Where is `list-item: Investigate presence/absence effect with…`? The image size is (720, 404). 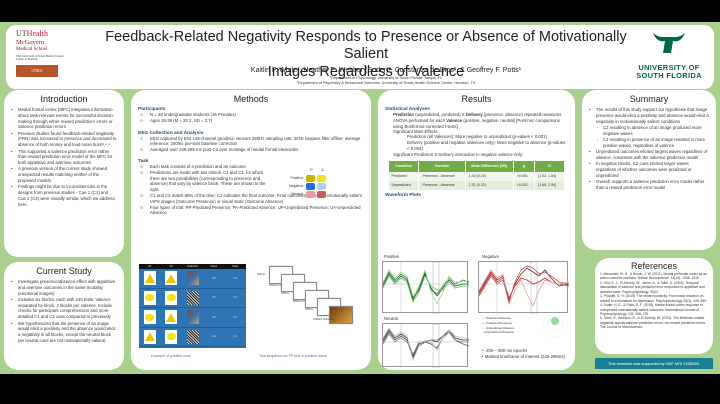 list-item: Investigate presence/absence effect with… is located at coordinates (64, 287).